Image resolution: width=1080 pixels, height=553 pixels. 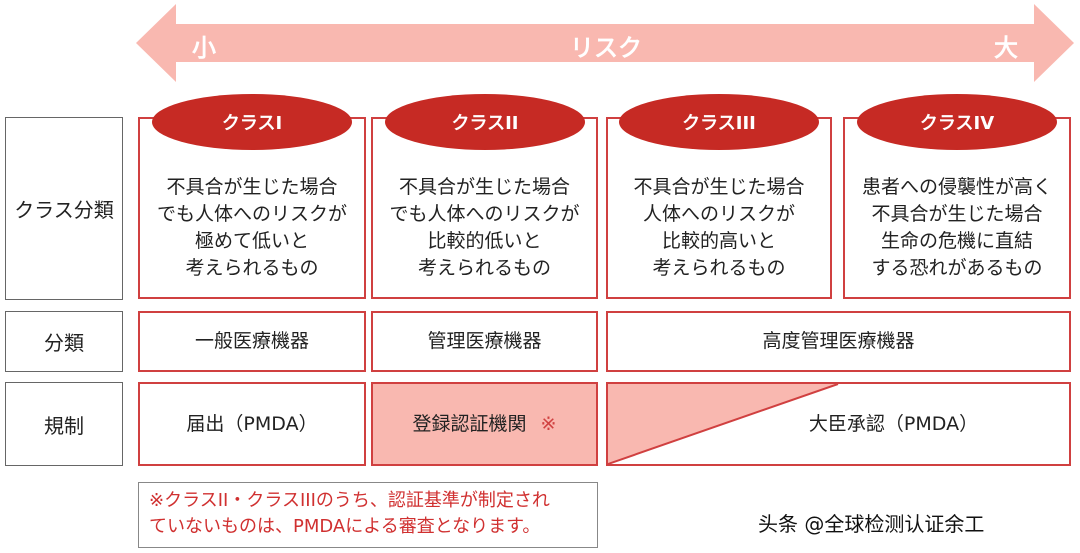 I want to click on risk-label: リスク, so click(x=606, y=48).